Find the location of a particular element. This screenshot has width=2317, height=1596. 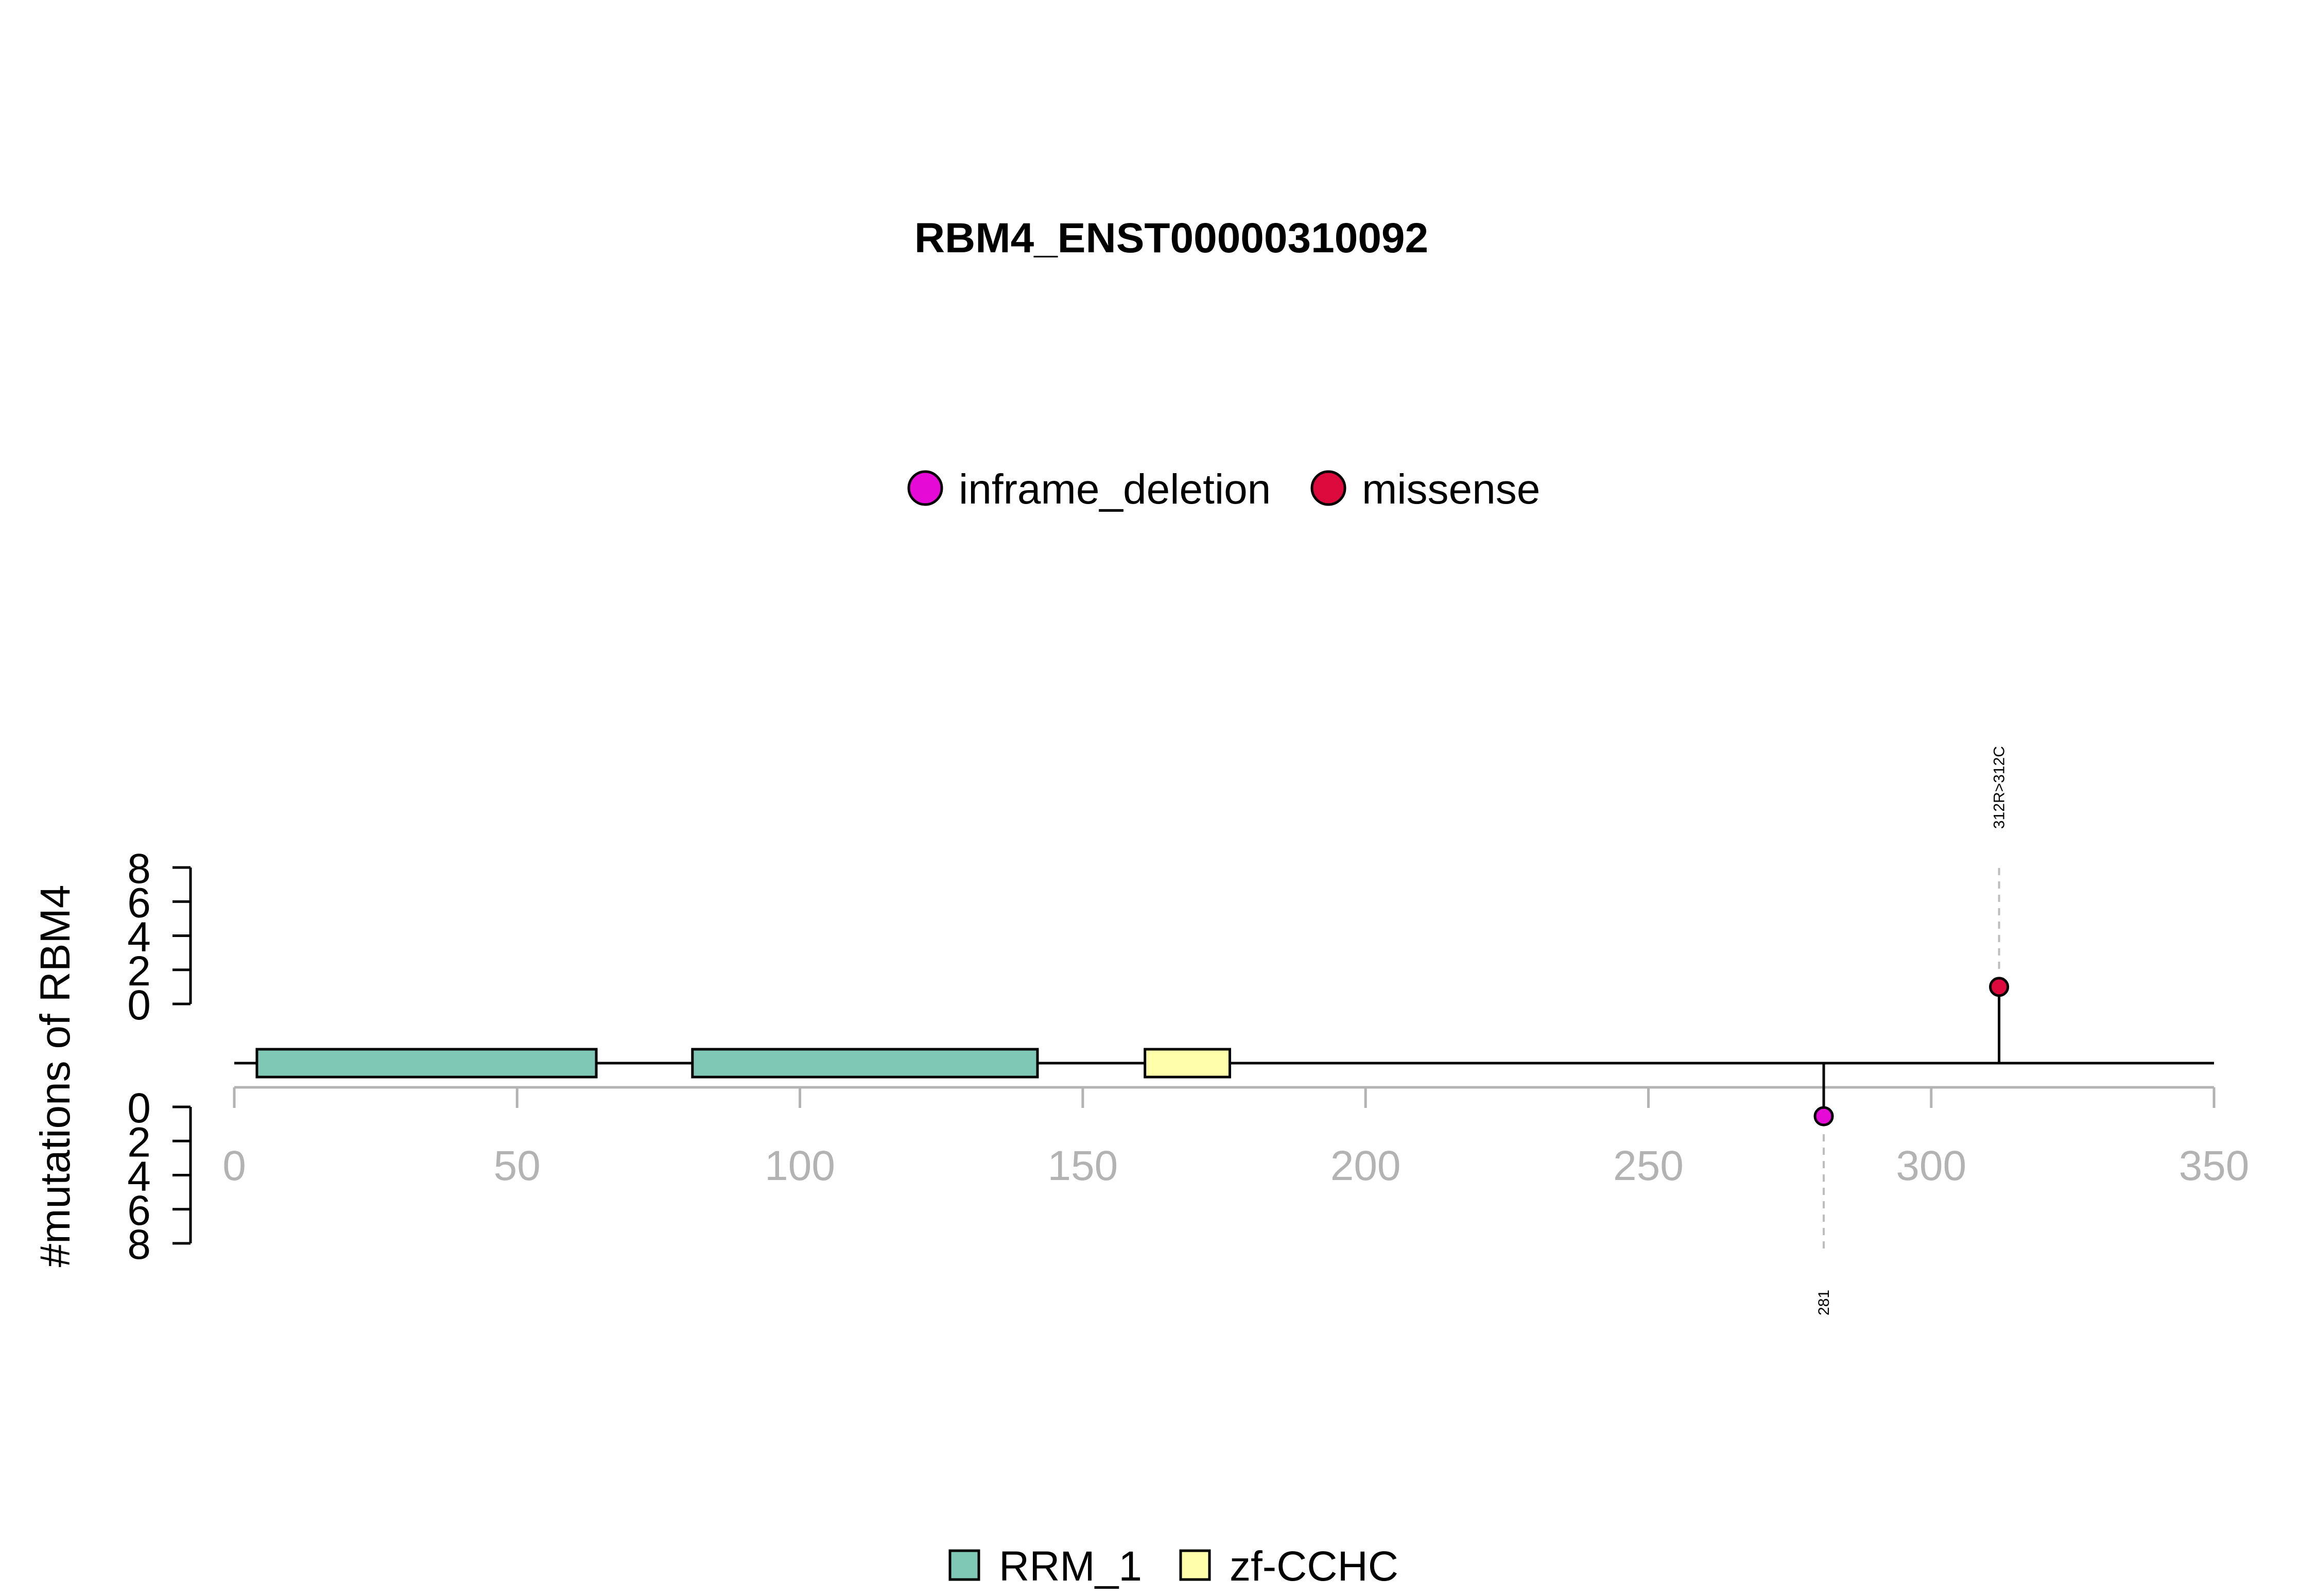

domain-legend: RRM_1 zf-CCHC is located at coordinates (1173, 1566).